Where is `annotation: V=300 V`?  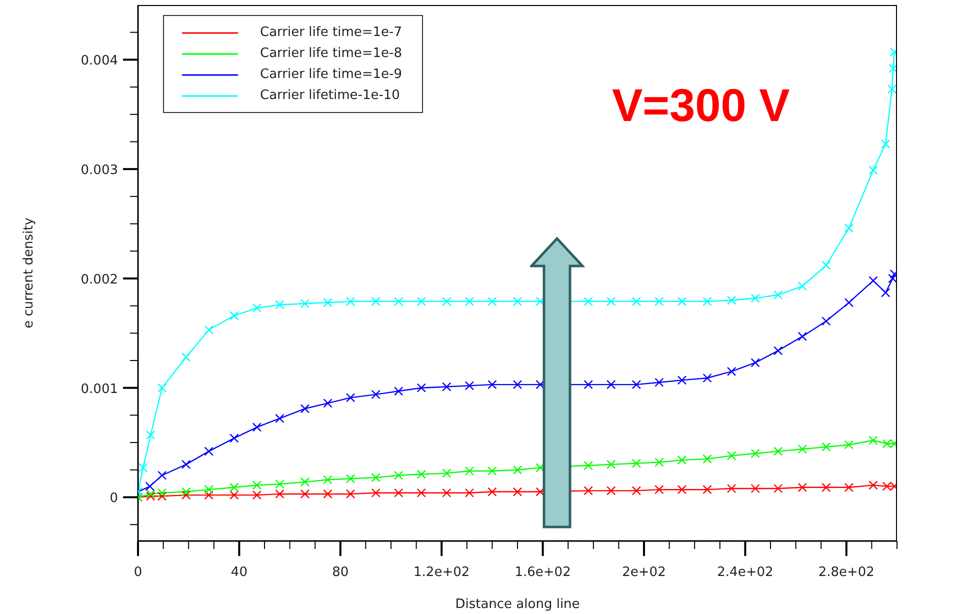
annotation: V=300 V is located at coordinates (701, 105).